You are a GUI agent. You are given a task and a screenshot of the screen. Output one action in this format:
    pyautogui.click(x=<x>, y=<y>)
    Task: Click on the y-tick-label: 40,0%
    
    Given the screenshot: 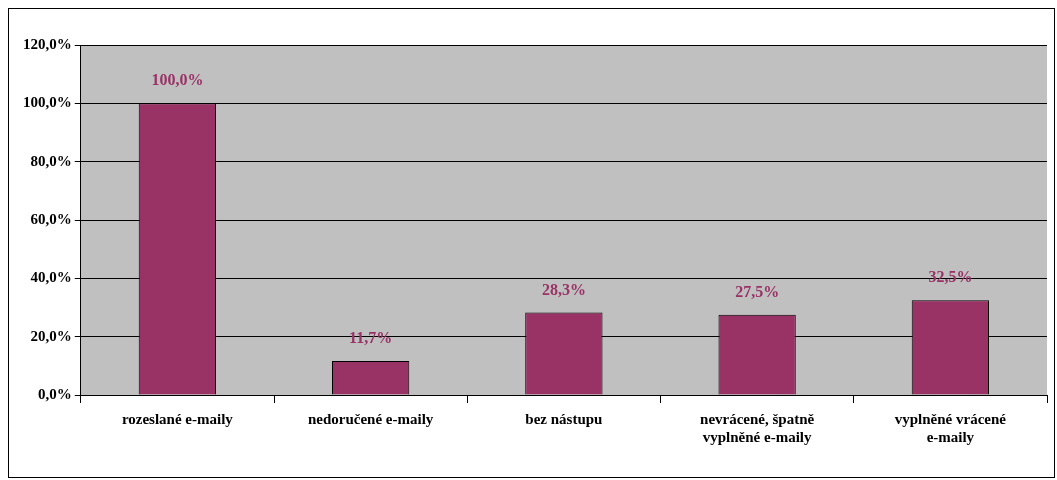 What is the action you would take?
    pyautogui.click(x=51, y=277)
    